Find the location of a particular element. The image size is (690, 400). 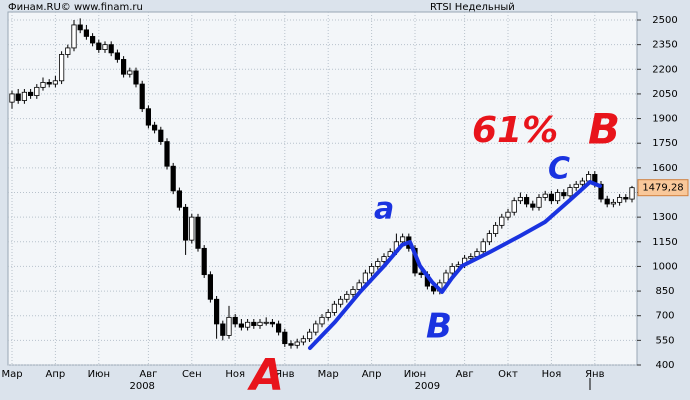

annotation: A is located at coordinates (265, 375).